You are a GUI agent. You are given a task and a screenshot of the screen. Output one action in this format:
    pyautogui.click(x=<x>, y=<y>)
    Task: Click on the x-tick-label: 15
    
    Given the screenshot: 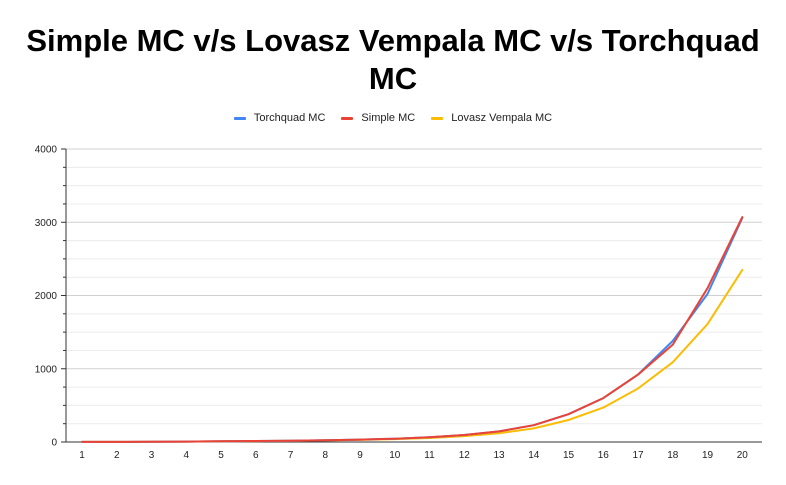 What is the action you would take?
    pyautogui.click(x=569, y=455)
    